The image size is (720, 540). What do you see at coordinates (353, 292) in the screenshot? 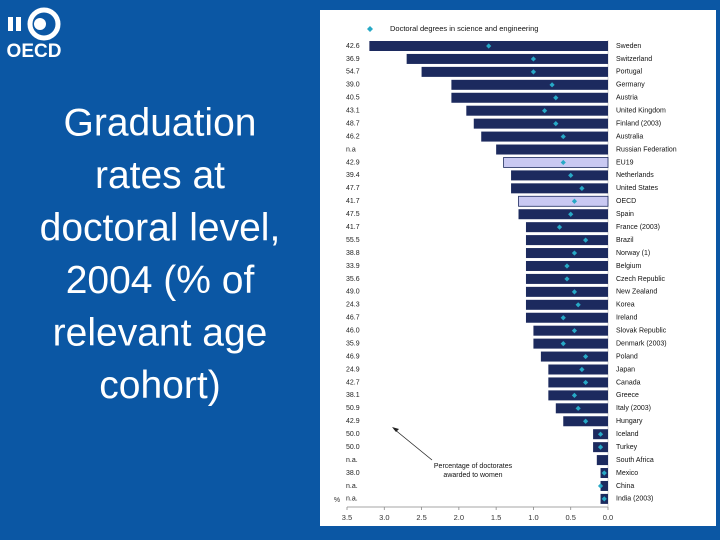
I see `women-share-label: 49.0` at bounding box center [353, 292].